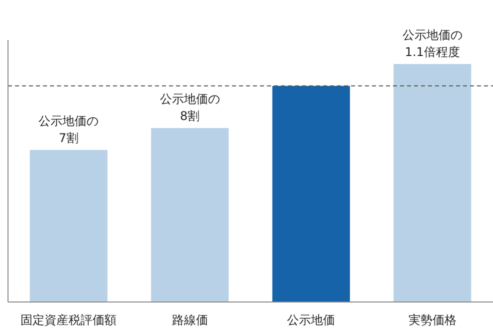  I want to click on annotation: 公示地価の 8割, so click(190, 108).